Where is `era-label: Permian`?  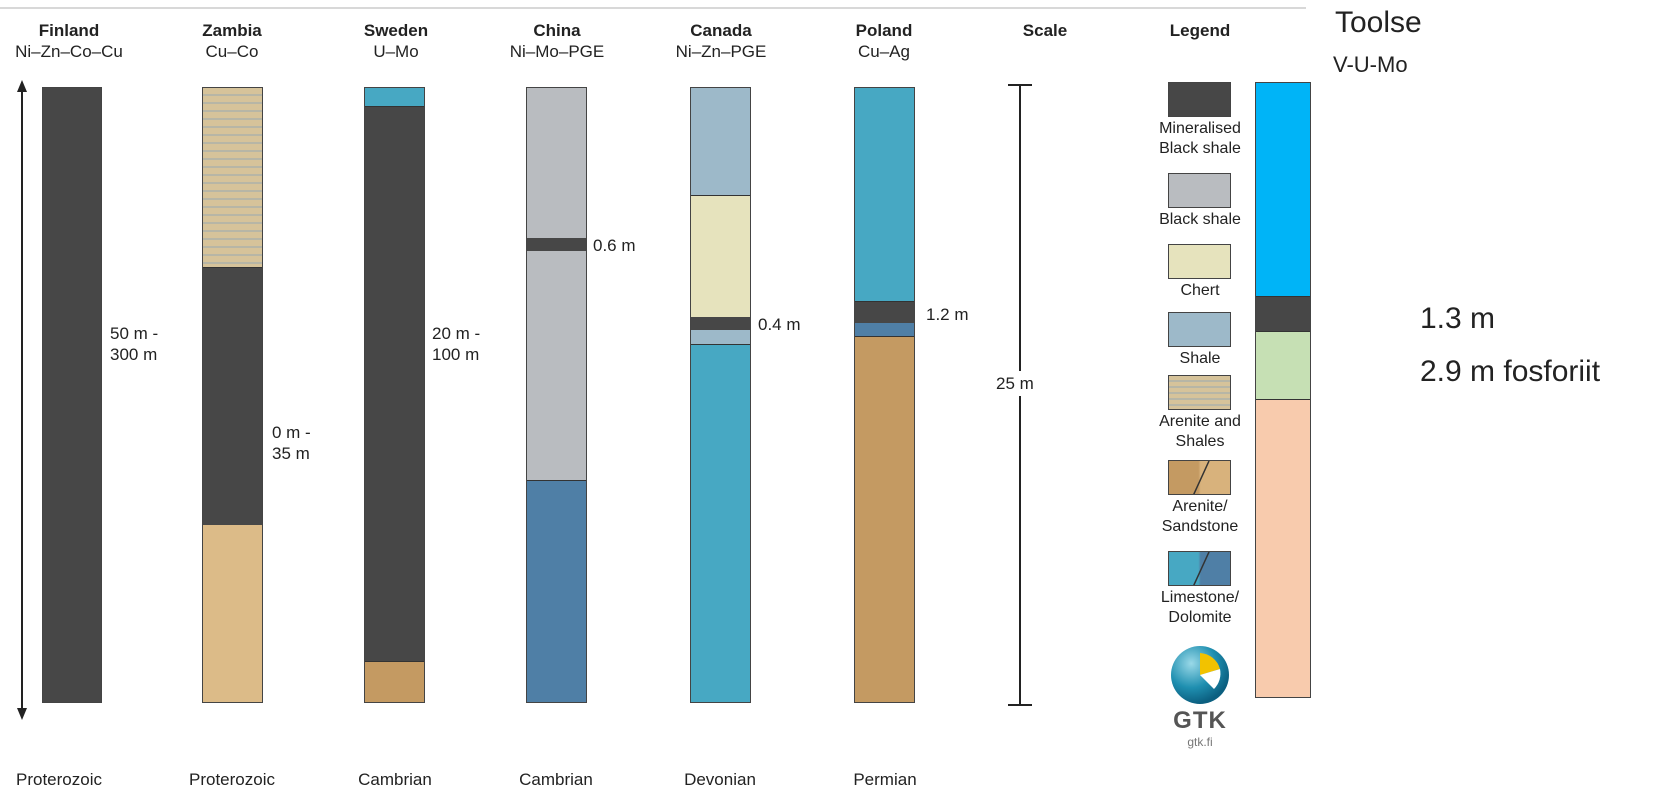 era-label: Permian is located at coordinates (885, 779).